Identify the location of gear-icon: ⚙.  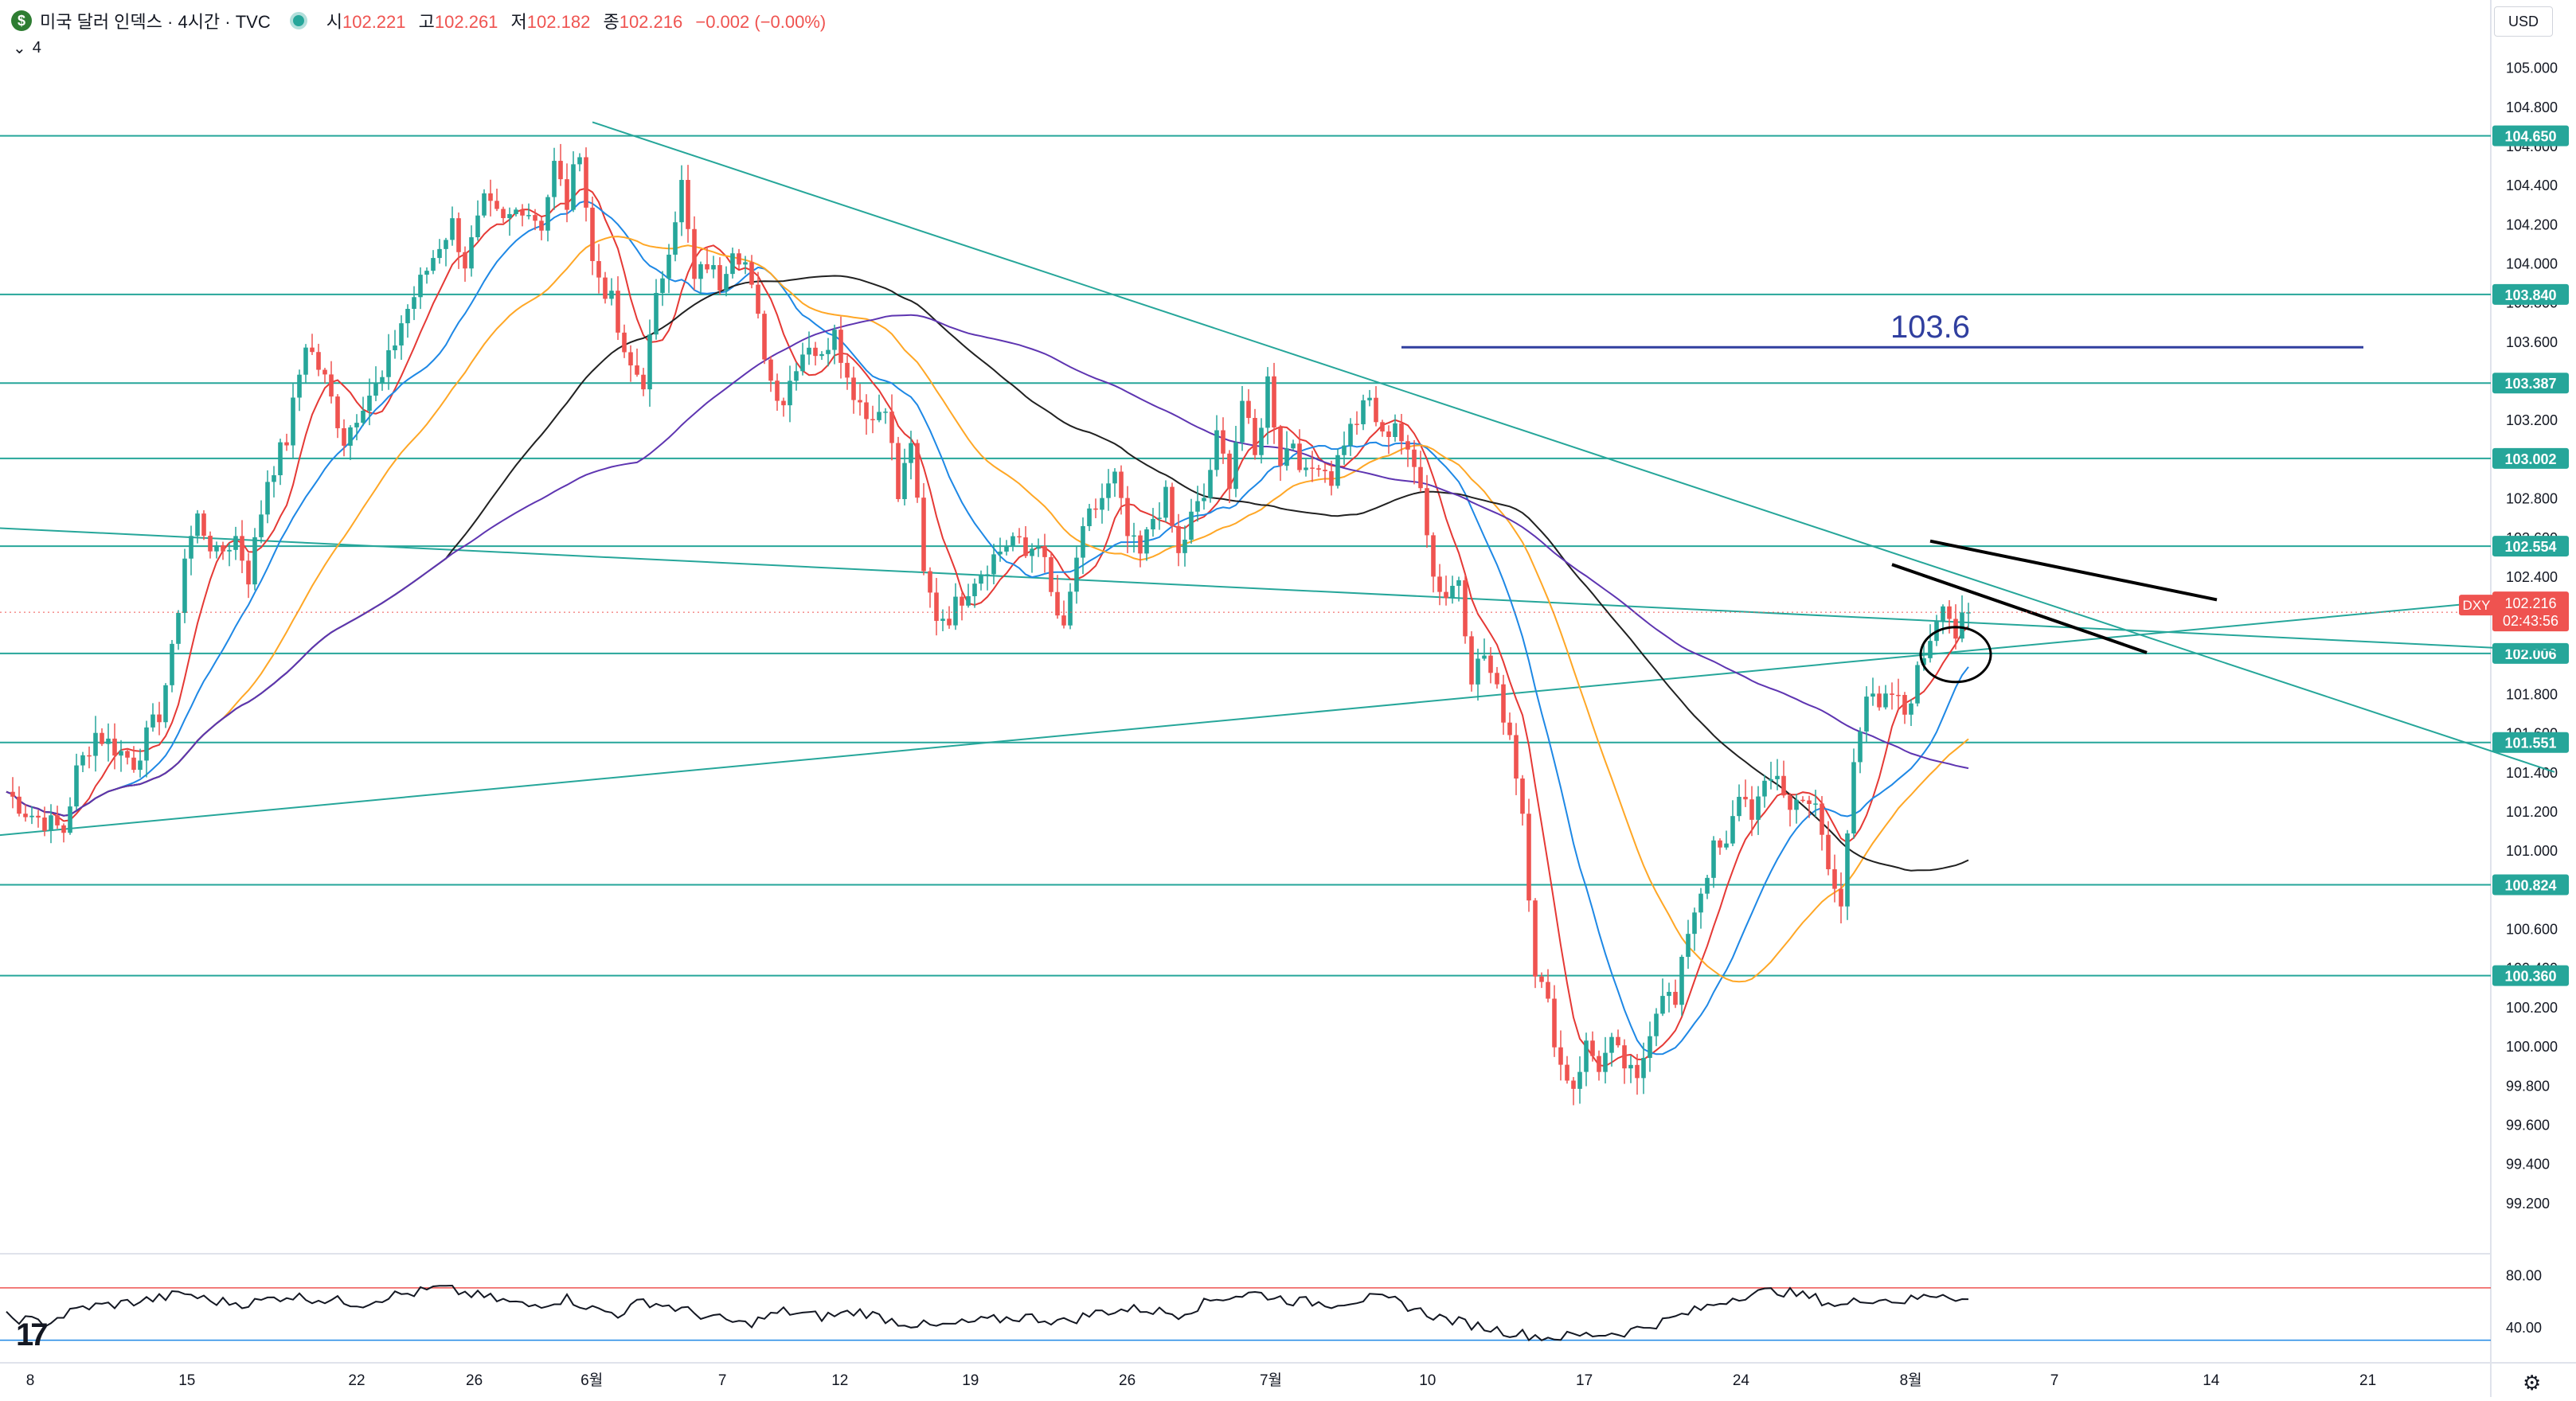
(2532, 1383).